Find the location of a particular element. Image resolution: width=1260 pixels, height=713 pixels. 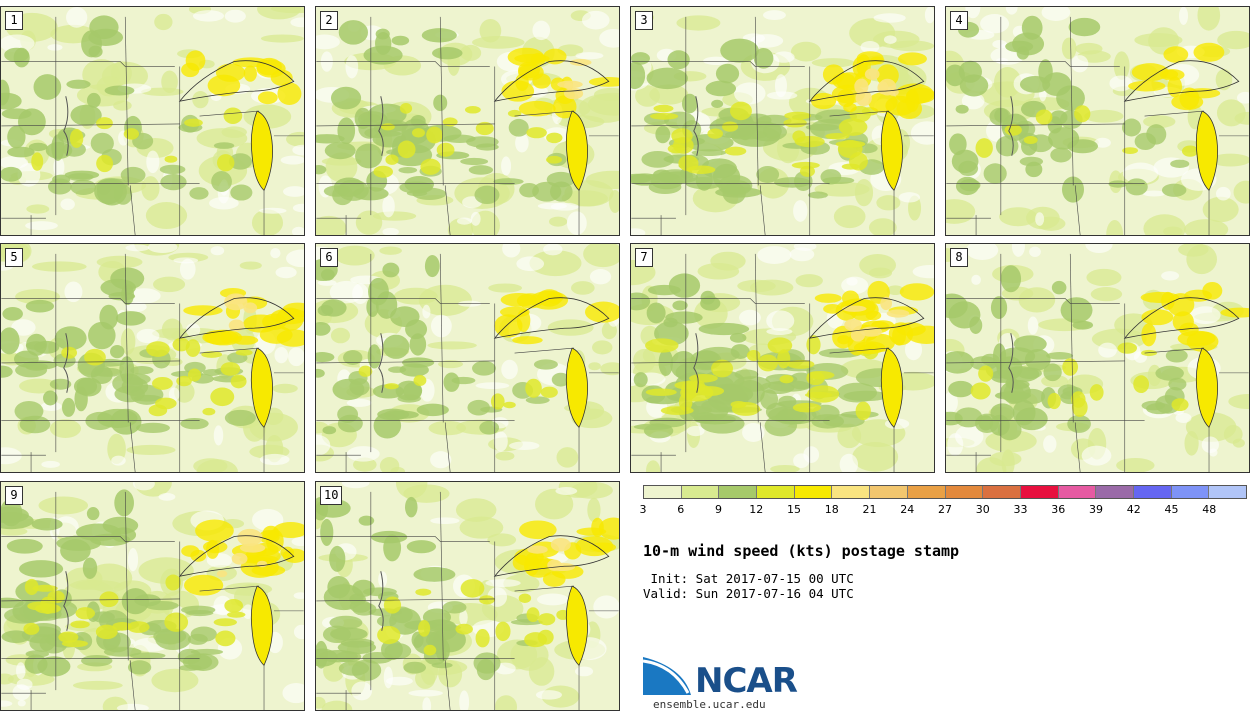

colorbar-tick: 24 is located at coordinates (907, 509).